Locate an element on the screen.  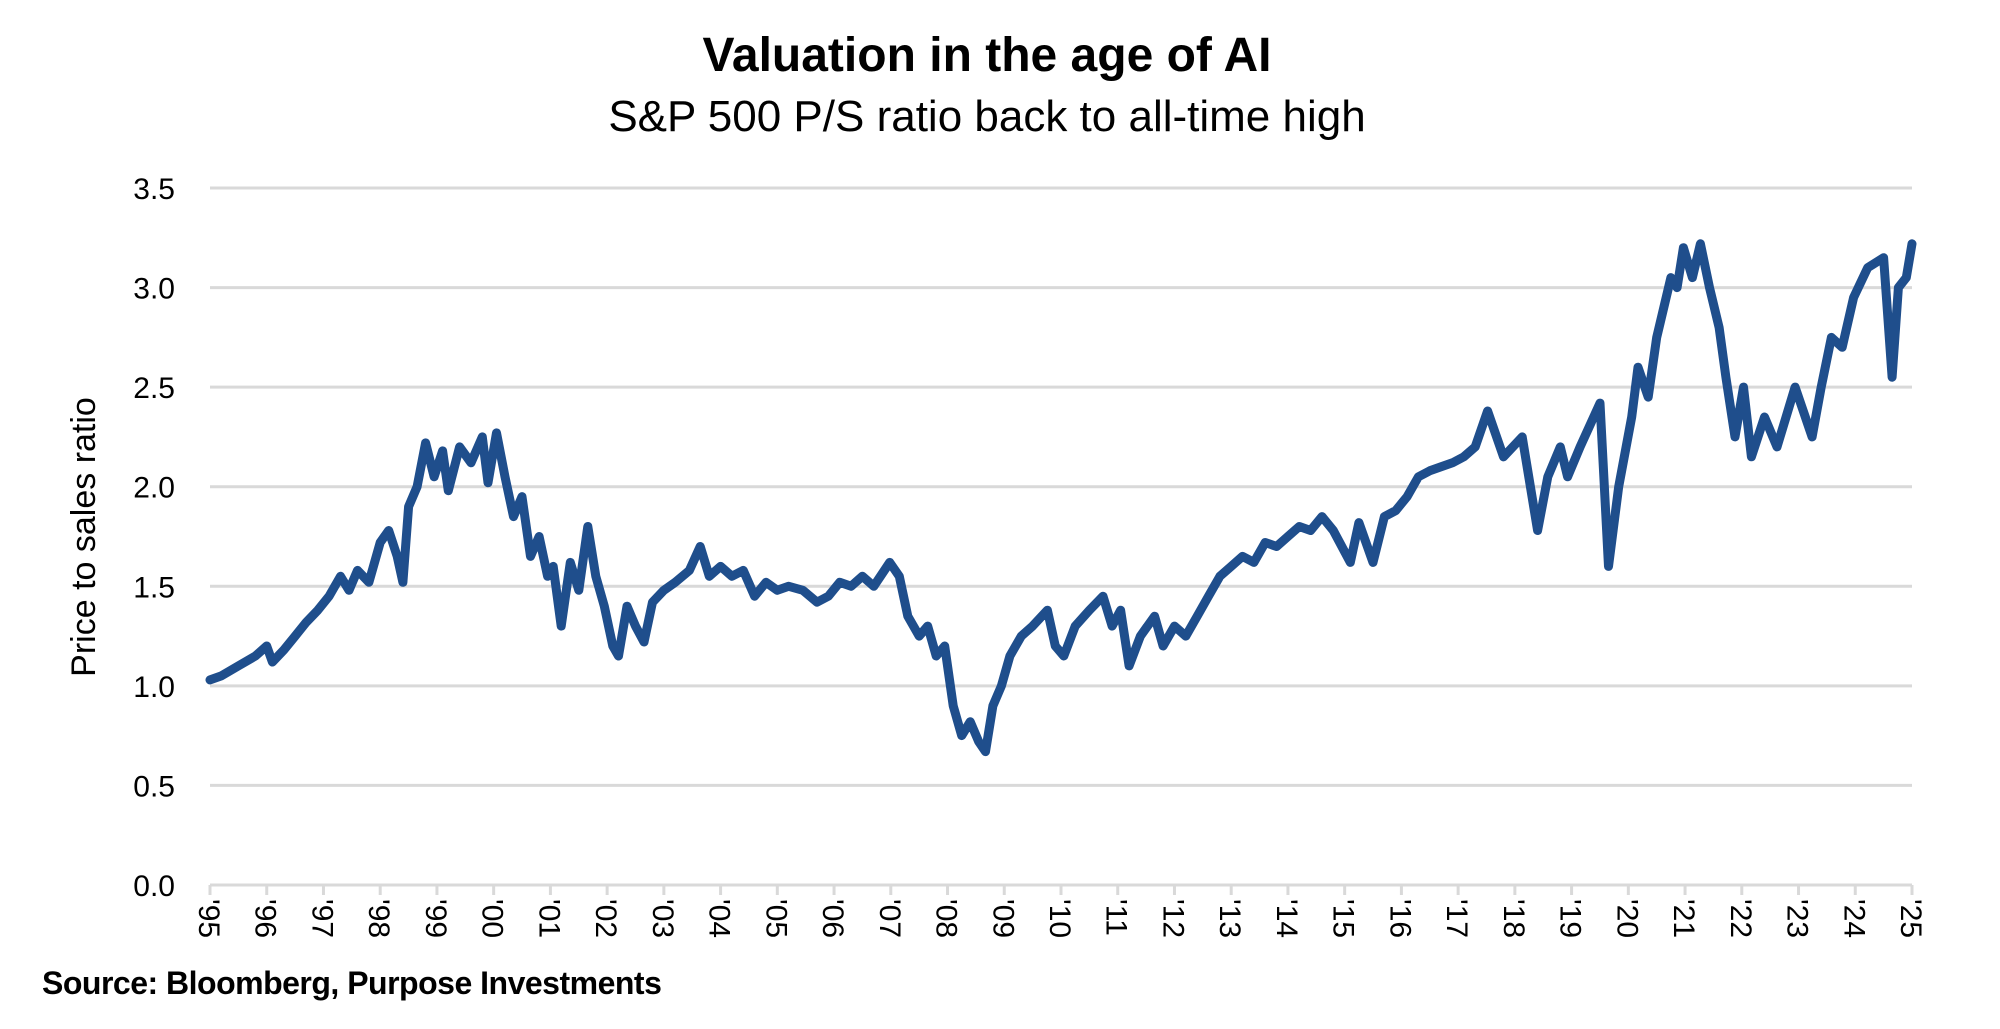
x-tick-label: '08 is located at coordinates (946, 918).